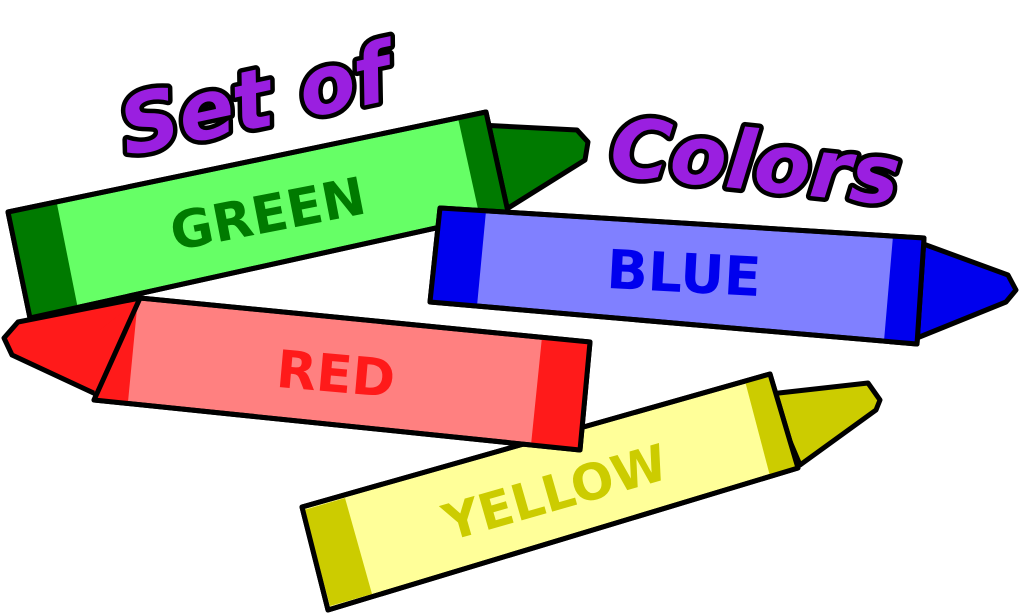 The height and width of the screenshot is (614, 1019). Describe the element at coordinates (338, 552) in the screenshot. I see `crayon-yellow-band-left` at that location.